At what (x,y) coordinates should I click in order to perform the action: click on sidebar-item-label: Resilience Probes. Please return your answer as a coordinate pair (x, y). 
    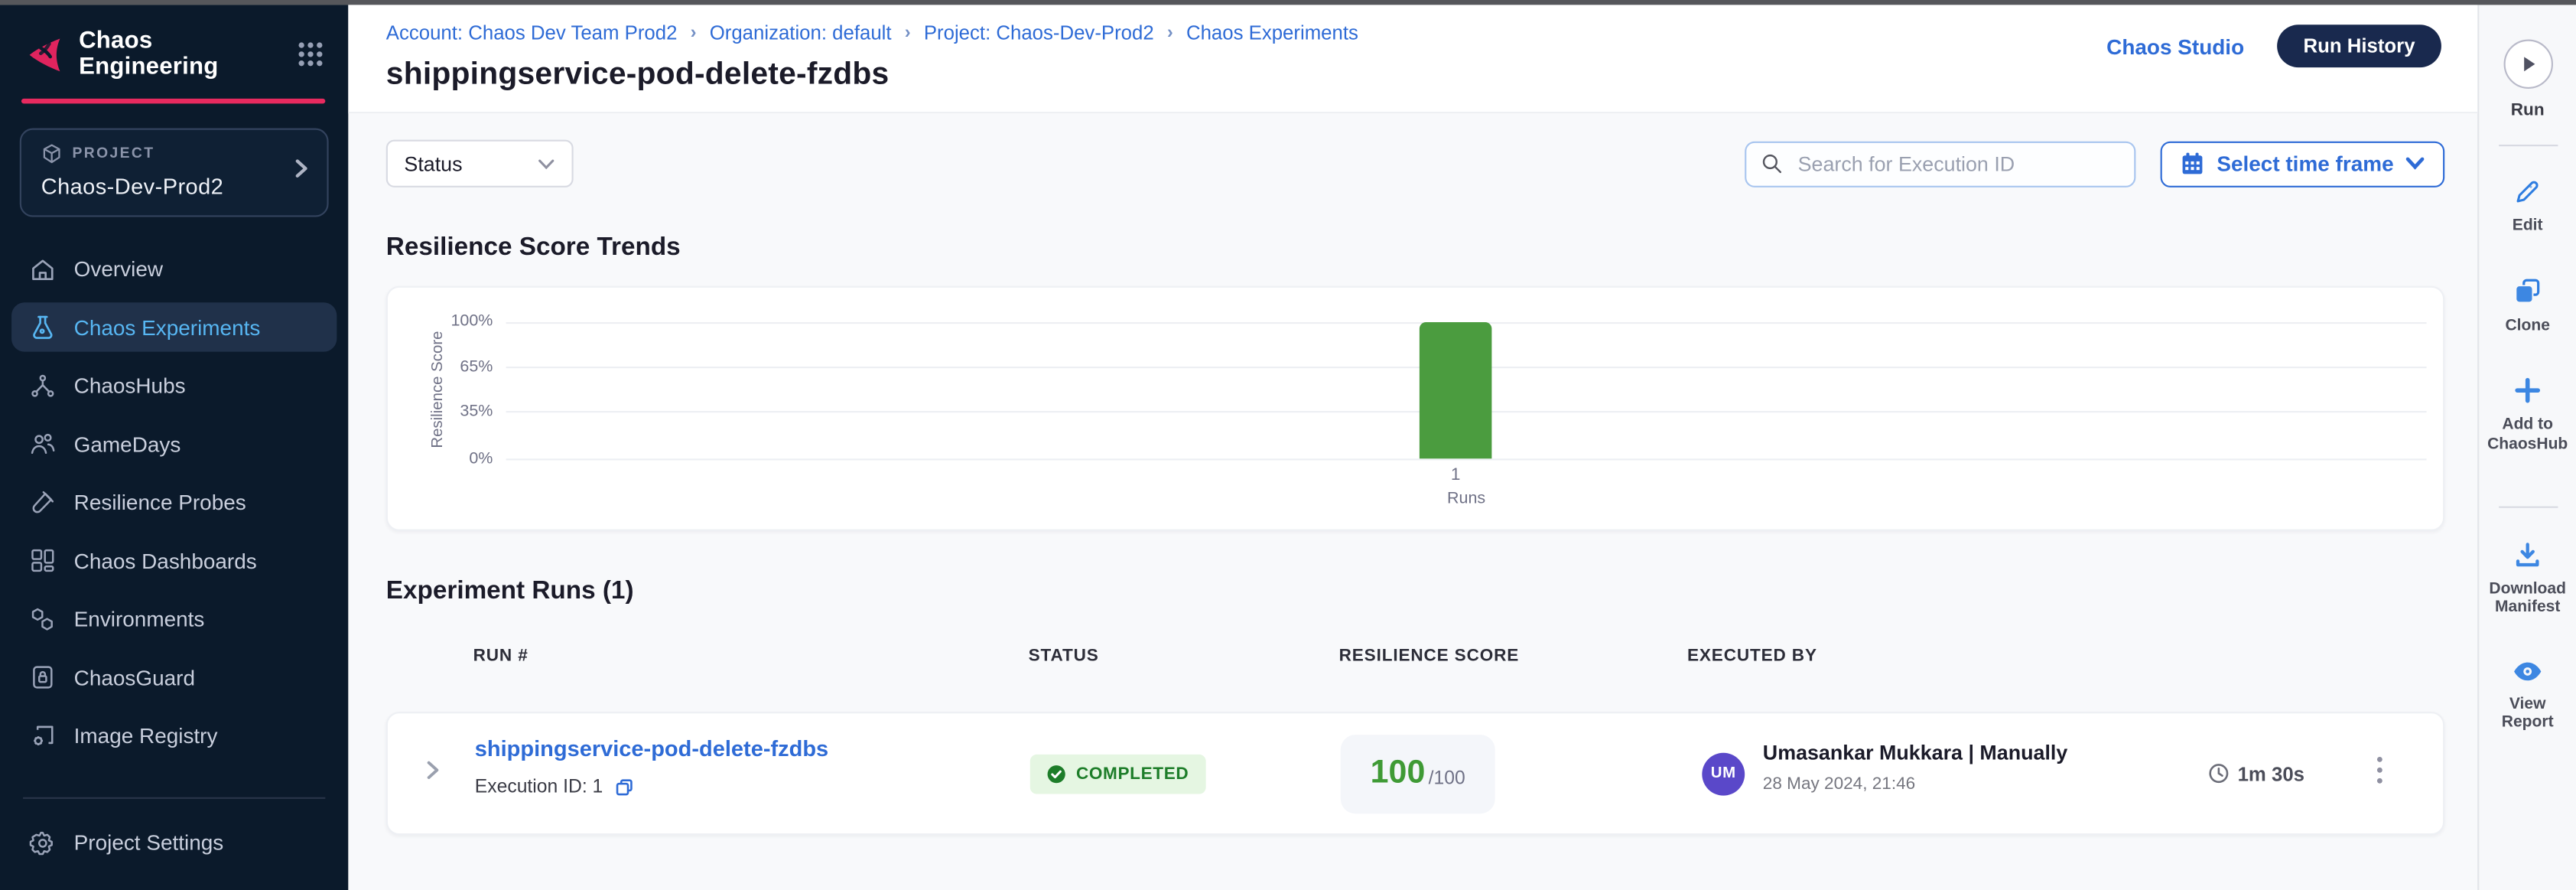
    Looking at the image, I should click on (159, 502).